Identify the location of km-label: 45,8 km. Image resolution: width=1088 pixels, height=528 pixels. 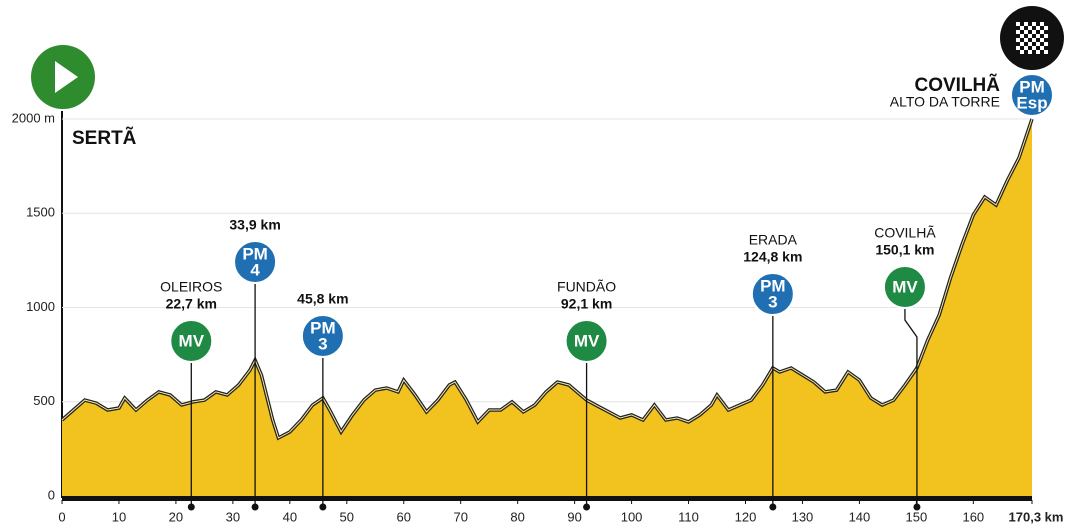
(322, 299).